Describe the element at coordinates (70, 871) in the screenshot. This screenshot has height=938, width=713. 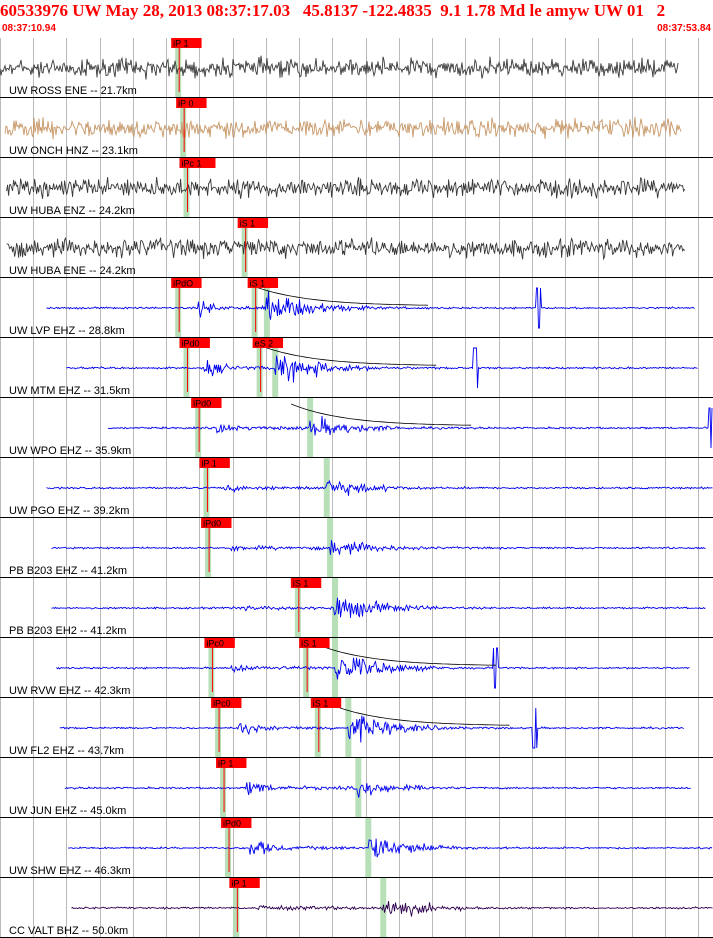
I see `station-label: UW SHW EHZ -- 46.3km` at that location.